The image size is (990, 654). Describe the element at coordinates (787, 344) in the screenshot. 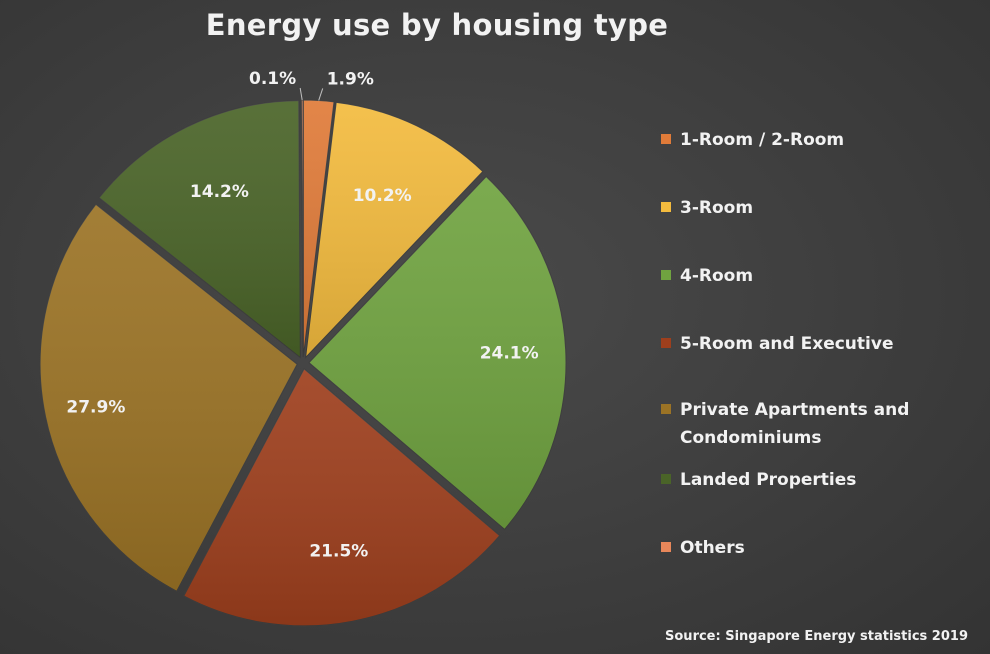

I see `legend-label: 5-Room and Executive` at that location.